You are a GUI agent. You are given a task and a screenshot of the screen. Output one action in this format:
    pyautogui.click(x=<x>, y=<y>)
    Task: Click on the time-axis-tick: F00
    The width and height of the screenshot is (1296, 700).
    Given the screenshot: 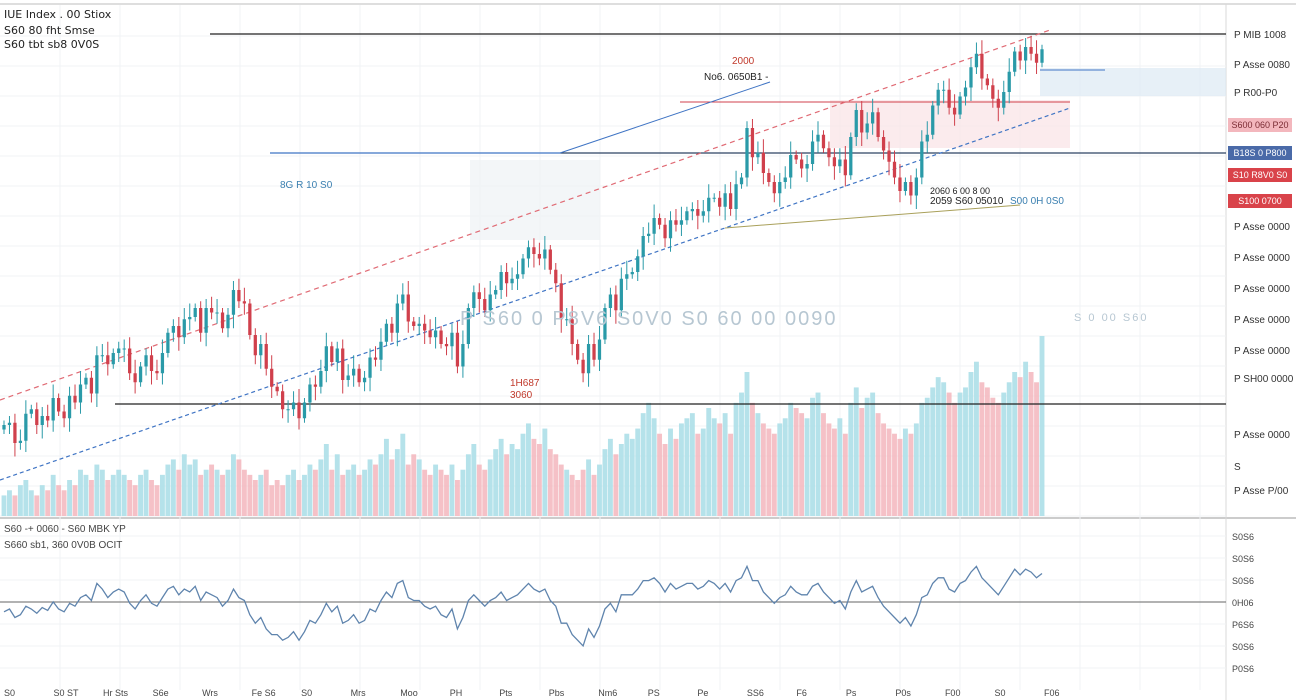 What is the action you would take?
    pyautogui.click(x=952, y=693)
    